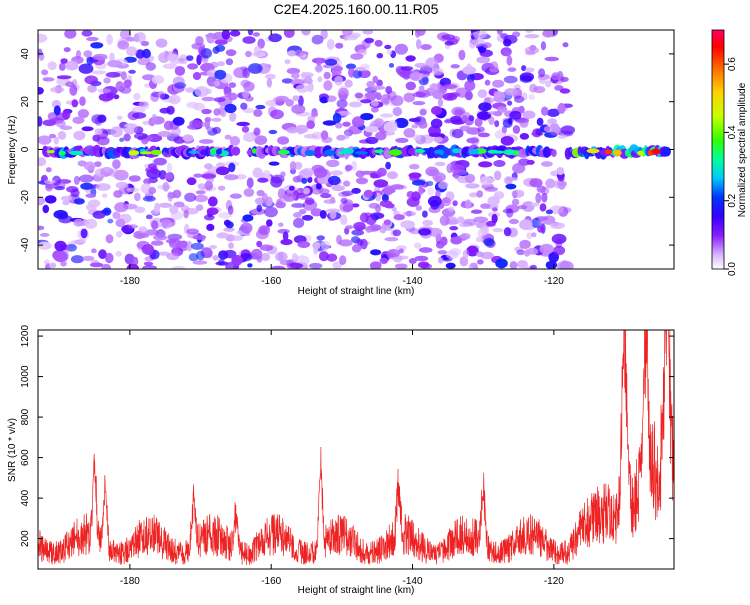 This screenshot has height=605, width=750. Describe the element at coordinates (356, 590) in the screenshot. I see `snr-x-axis-label: Height of straight line (km)` at that location.